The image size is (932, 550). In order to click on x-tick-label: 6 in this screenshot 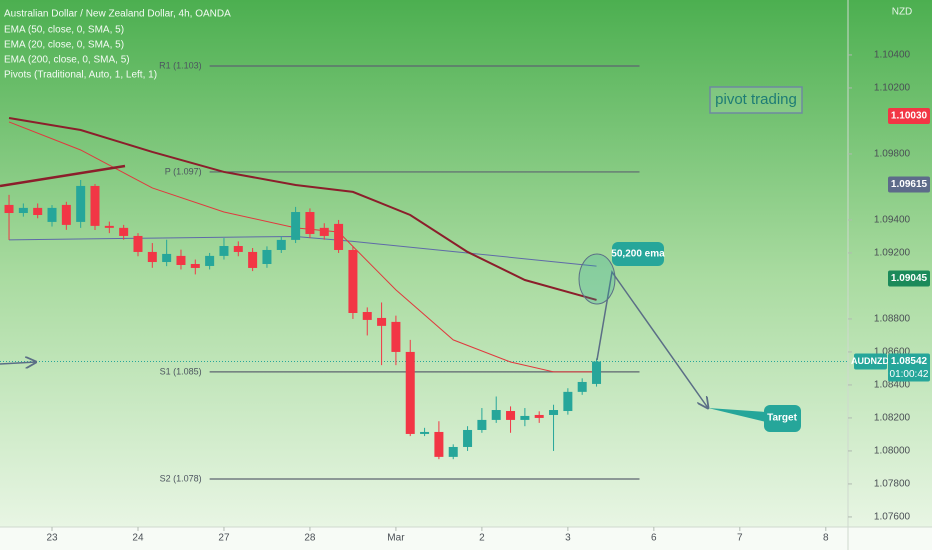, I will do `click(654, 538)`.